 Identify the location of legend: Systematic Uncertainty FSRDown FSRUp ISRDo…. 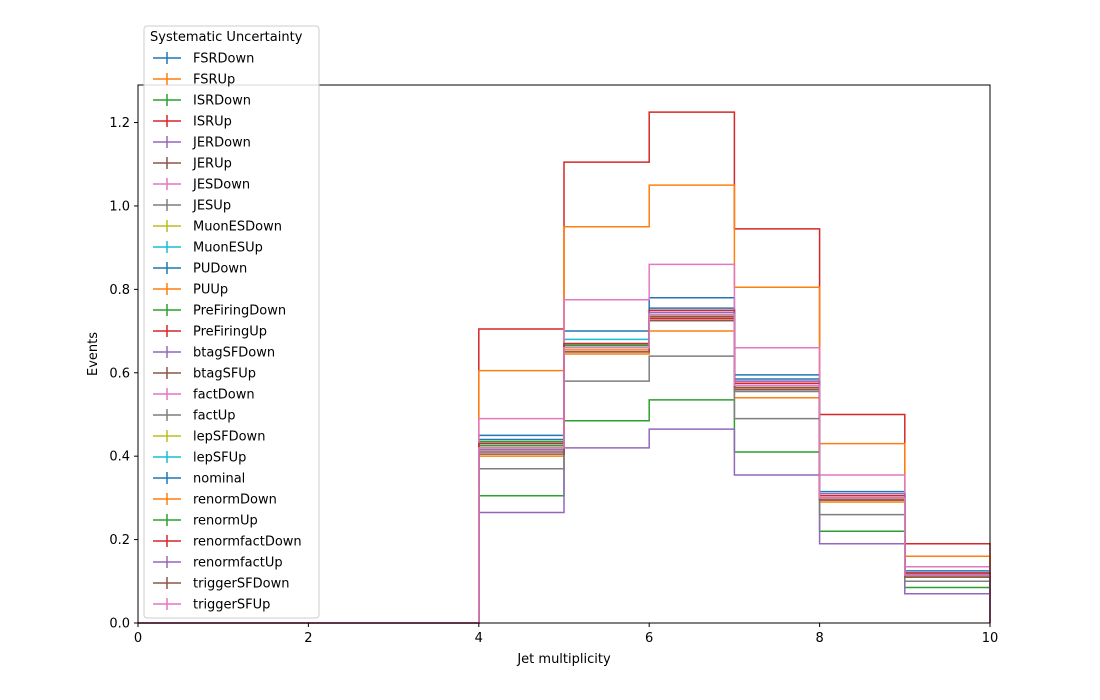
(231, 322).